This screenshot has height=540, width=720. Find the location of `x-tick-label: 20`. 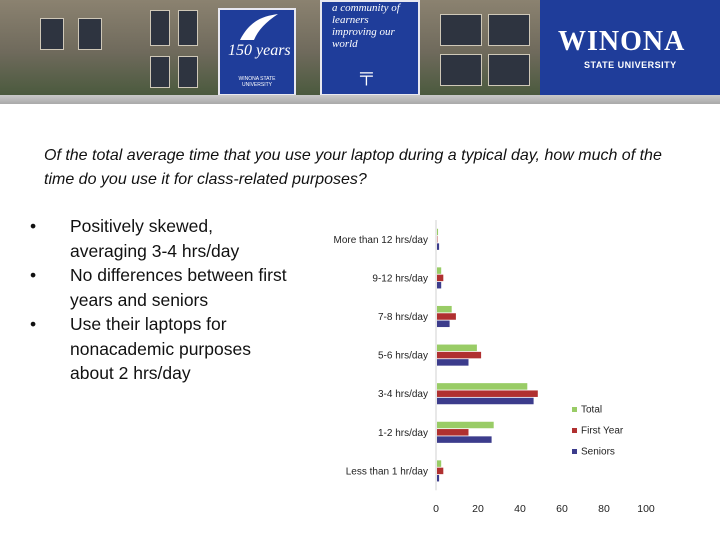

x-tick-label: 20 is located at coordinates (478, 509).